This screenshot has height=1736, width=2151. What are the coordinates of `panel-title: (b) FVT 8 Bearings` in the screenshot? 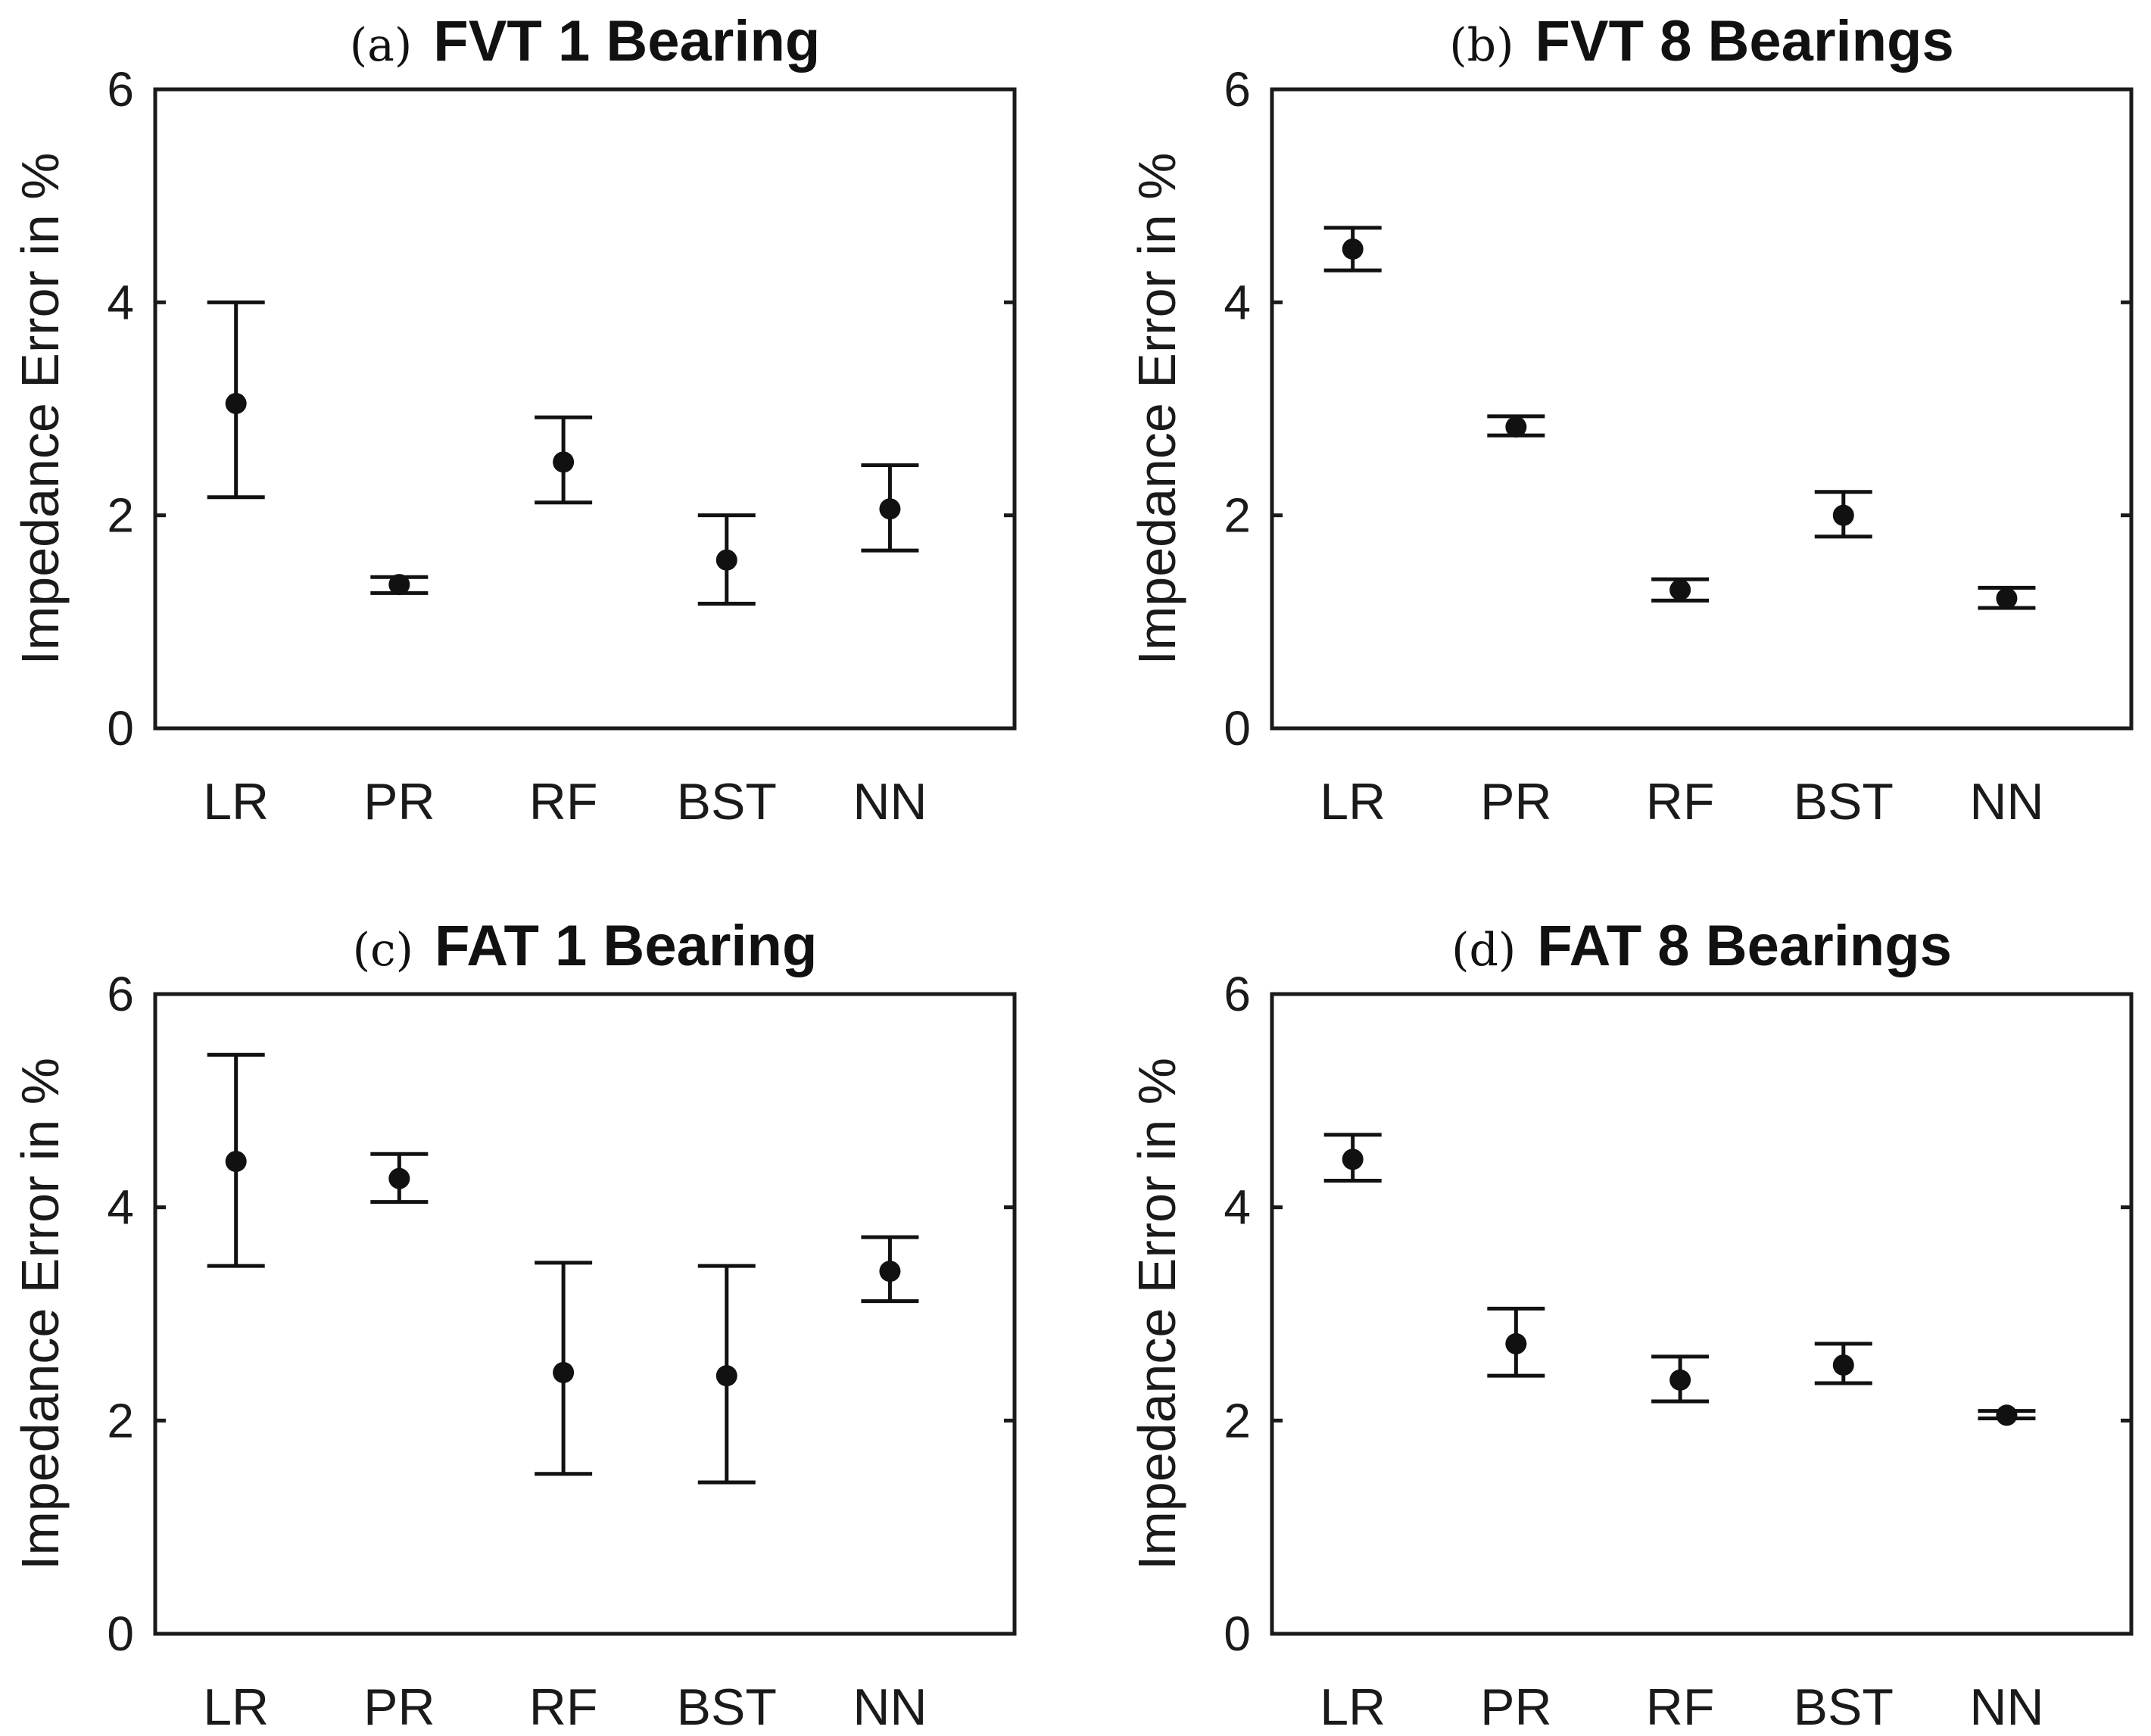 It's located at (1702, 41).